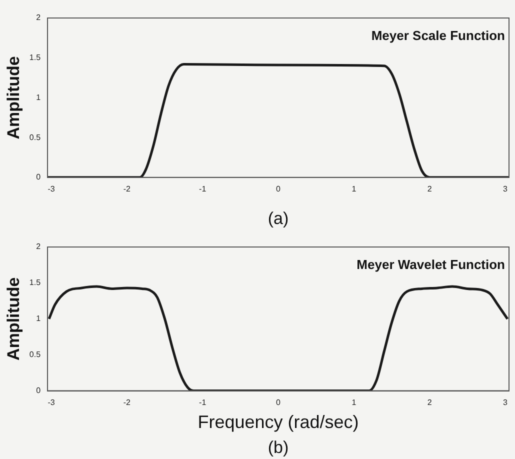 Image resolution: width=515 pixels, height=459 pixels. I want to click on text: Meyer Scale Function, so click(438, 36).